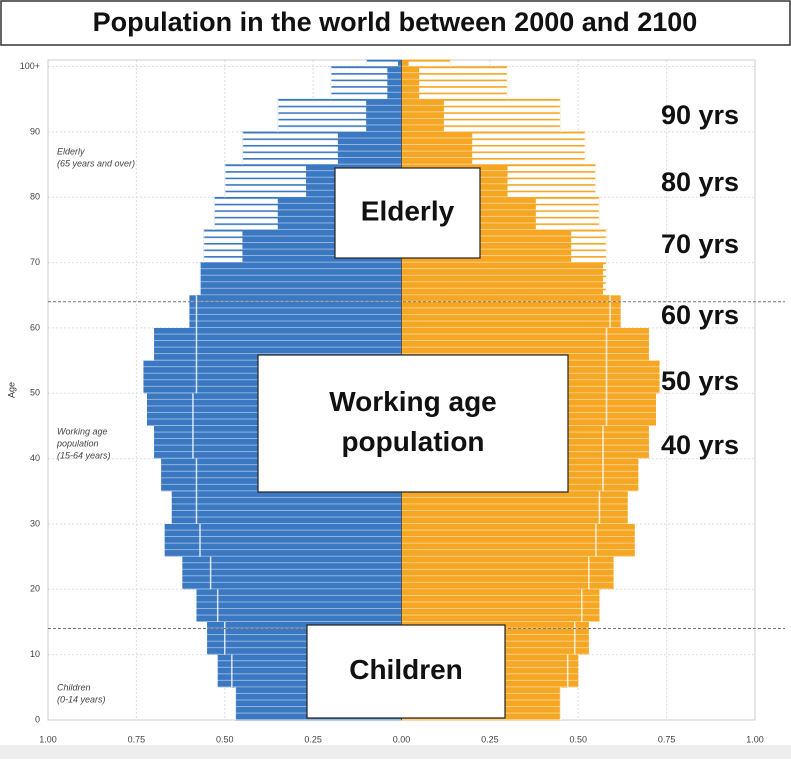 The height and width of the screenshot is (764, 791). What do you see at coordinates (700, 381) in the screenshot?
I see `age-label: 50 yrs` at bounding box center [700, 381].